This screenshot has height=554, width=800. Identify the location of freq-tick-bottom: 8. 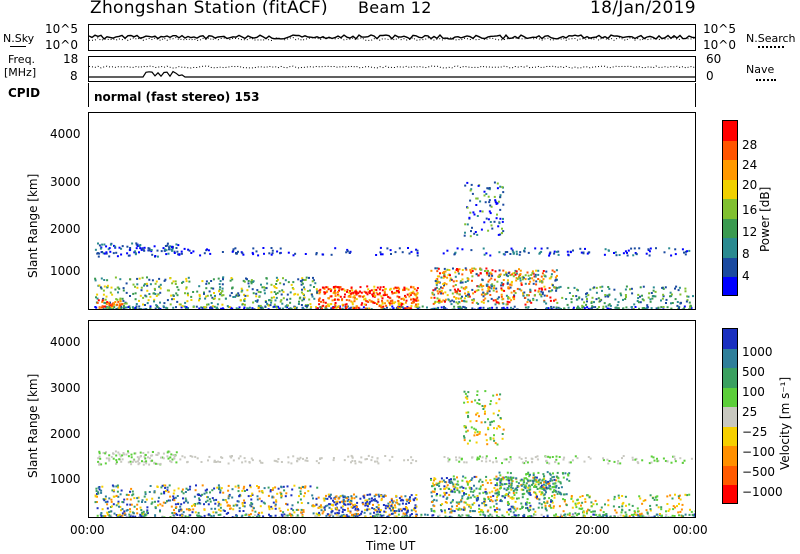
(74, 76).